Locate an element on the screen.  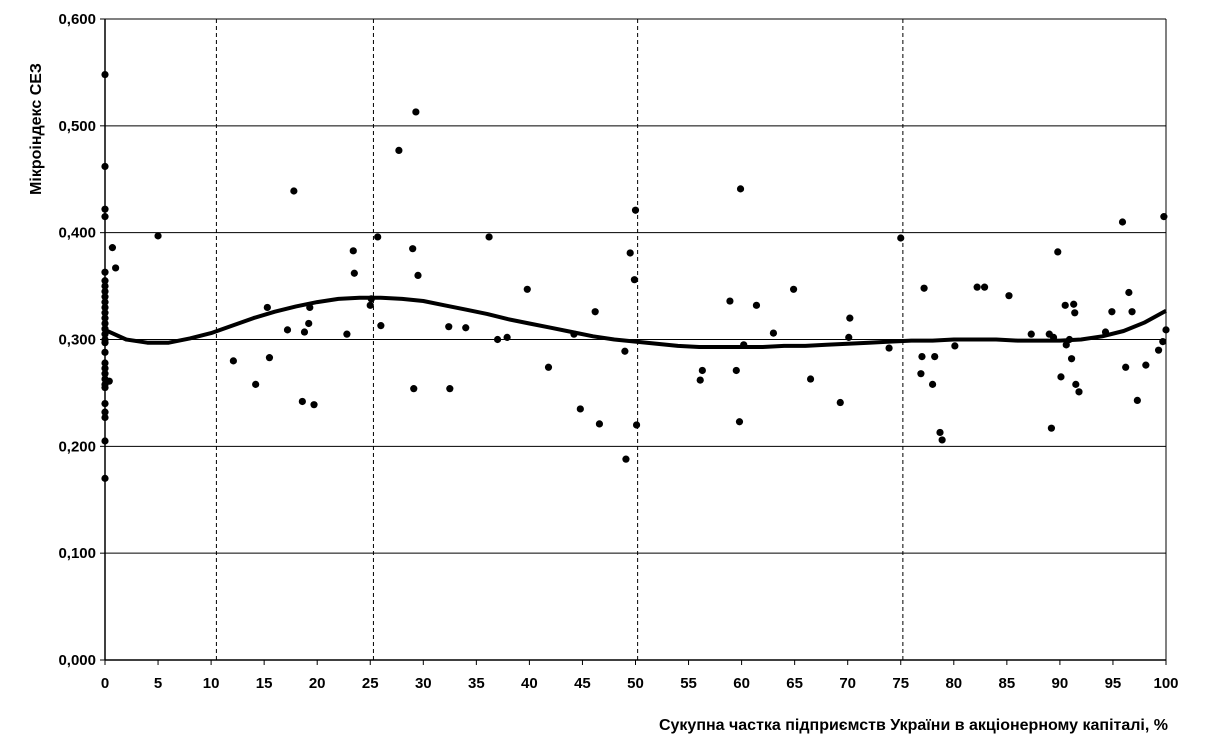
trend-line is located at coordinates (635, 322).